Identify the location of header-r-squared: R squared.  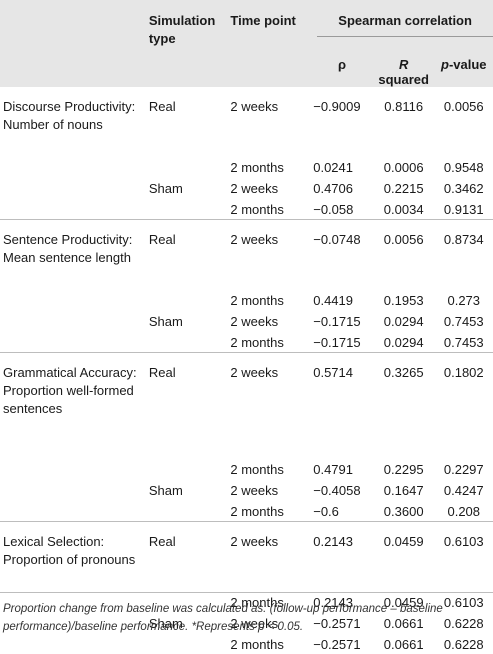
(403, 67).